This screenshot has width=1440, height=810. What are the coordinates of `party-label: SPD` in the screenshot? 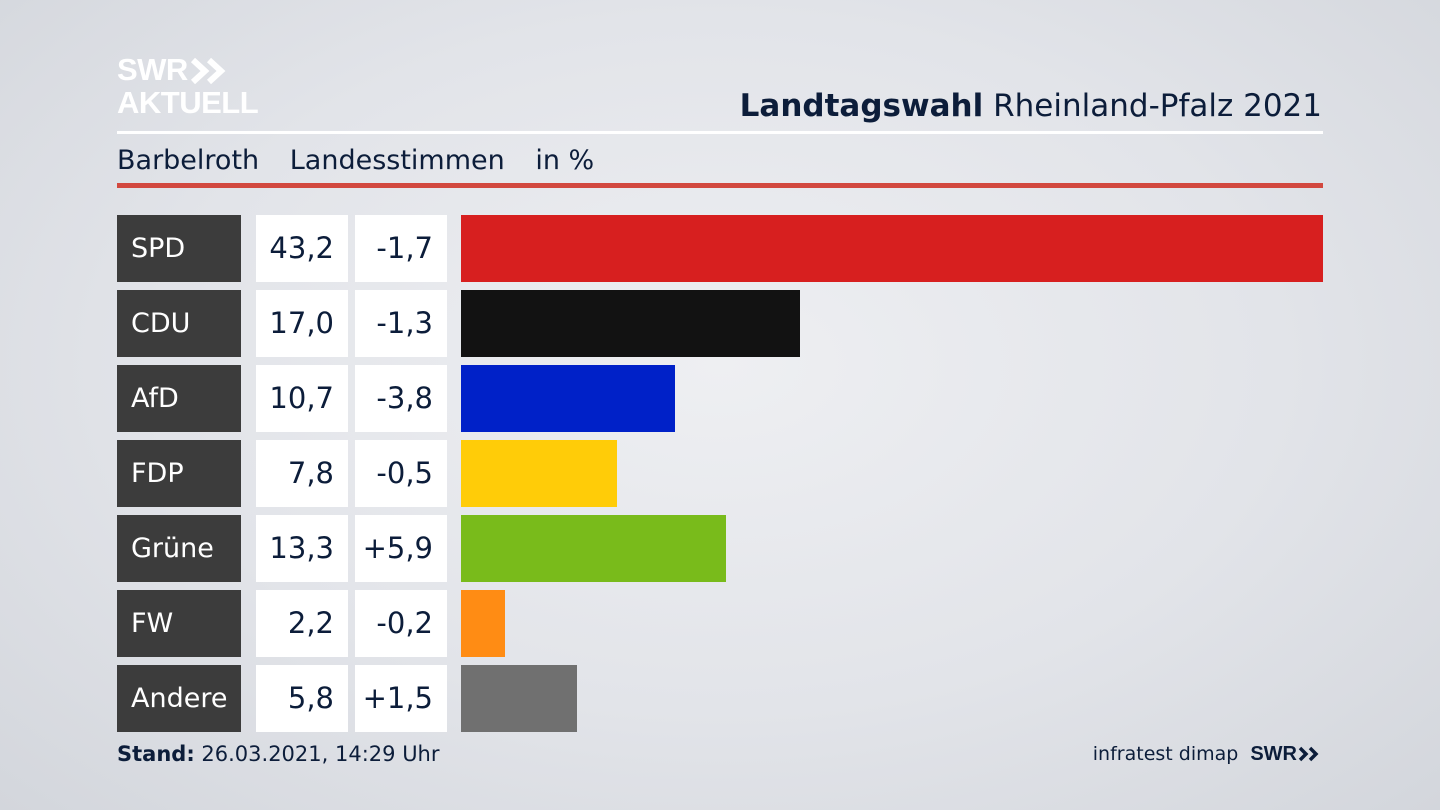 It's located at (179, 248).